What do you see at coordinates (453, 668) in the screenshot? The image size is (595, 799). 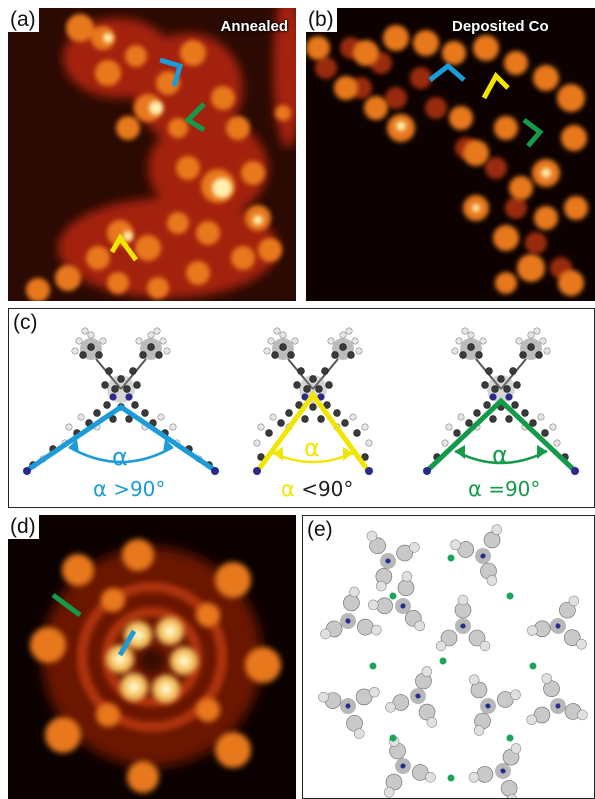 I see `cobalt-nodes` at bounding box center [453, 668].